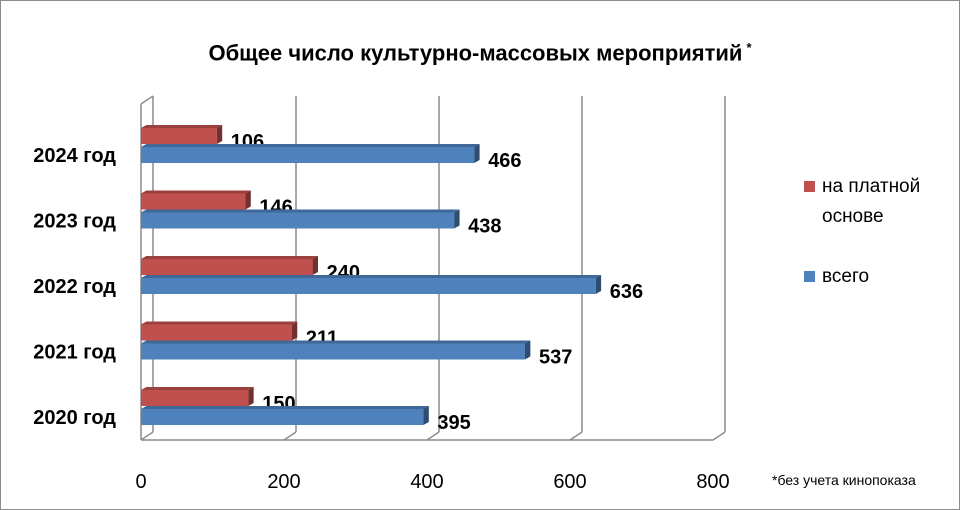  Describe the element at coordinates (809, 276) in the screenshot. I see `legend-swatch-total` at that location.